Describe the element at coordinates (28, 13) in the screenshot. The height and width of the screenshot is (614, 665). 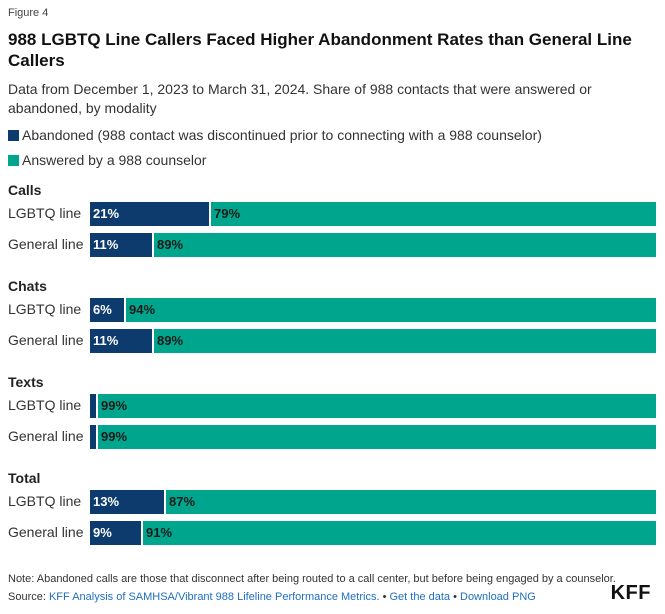
I see `figure-label: Figure 4` at that location.